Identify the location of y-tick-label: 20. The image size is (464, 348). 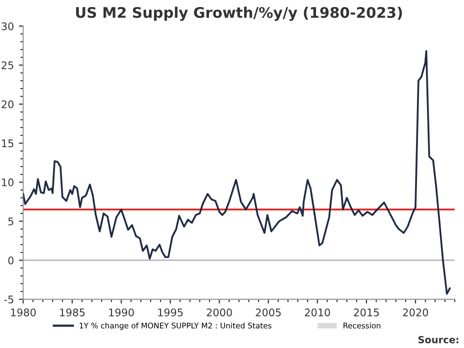
(8, 104).